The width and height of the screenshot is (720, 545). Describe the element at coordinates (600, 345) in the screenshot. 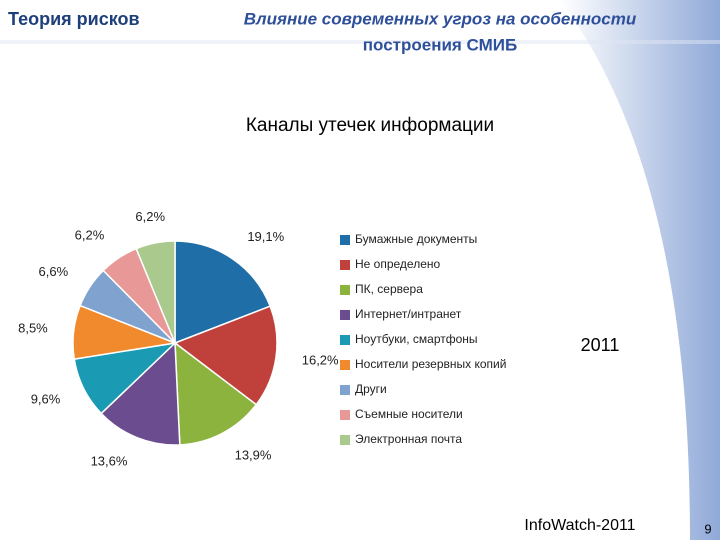

I see `annotation: 2011` at that location.